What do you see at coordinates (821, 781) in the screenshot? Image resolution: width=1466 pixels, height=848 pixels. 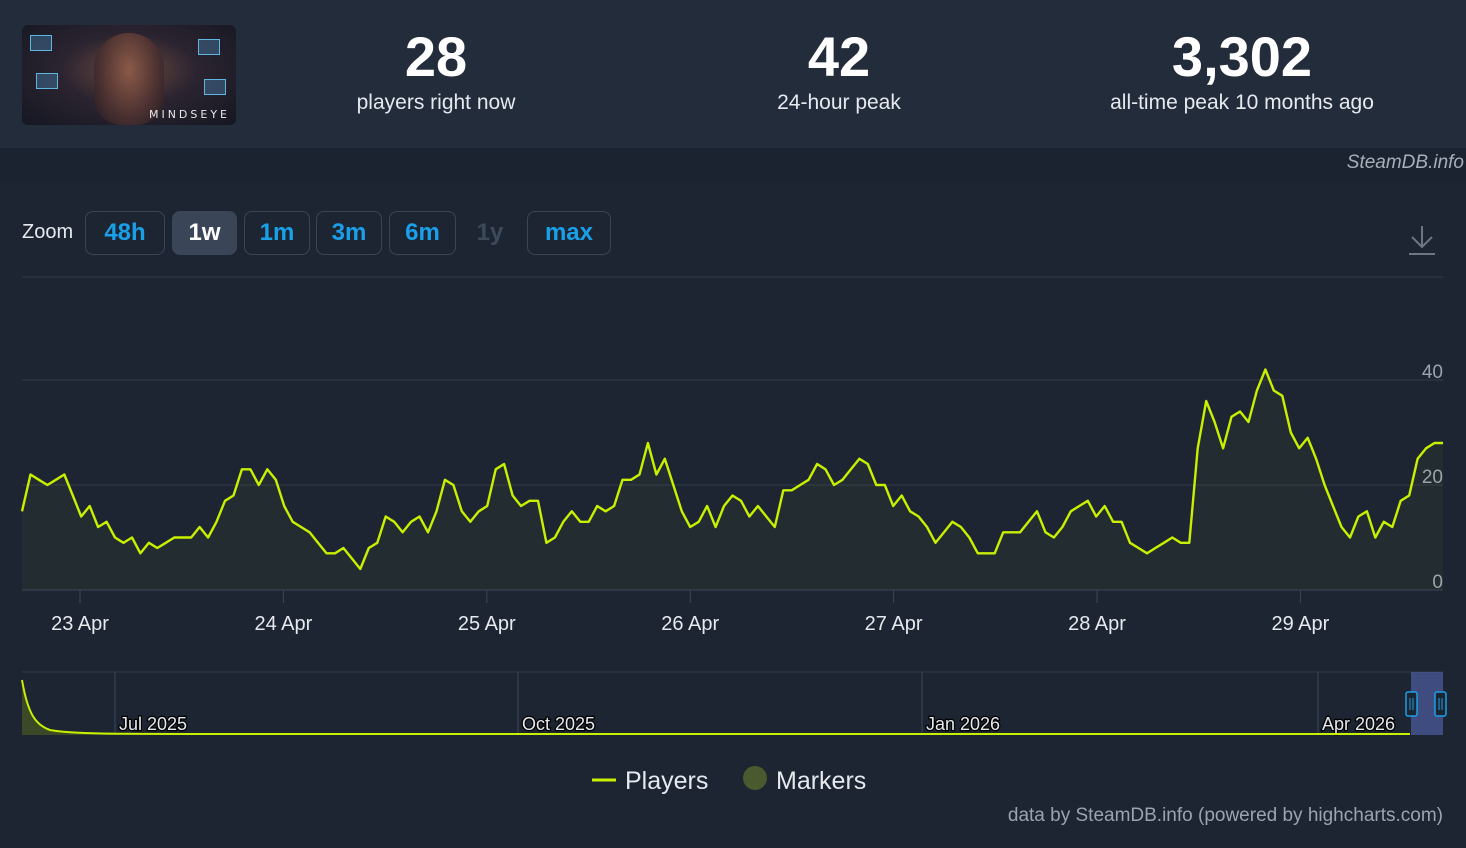 I see `legend-markers-label: Markers` at bounding box center [821, 781].